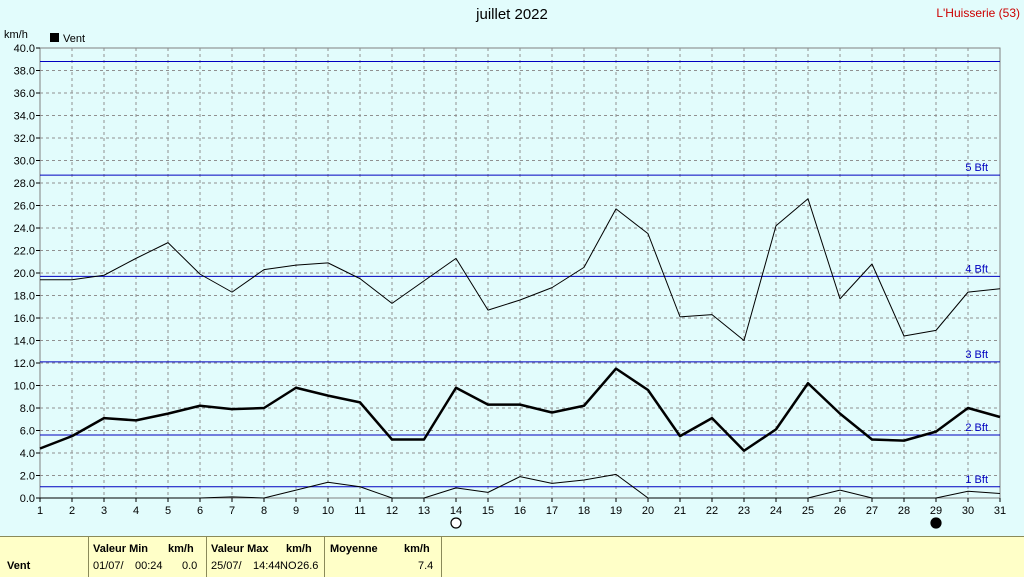  What do you see at coordinates (392, 511) in the screenshot?
I see `x-tick-label: 12` at bounding box center [392, 511].